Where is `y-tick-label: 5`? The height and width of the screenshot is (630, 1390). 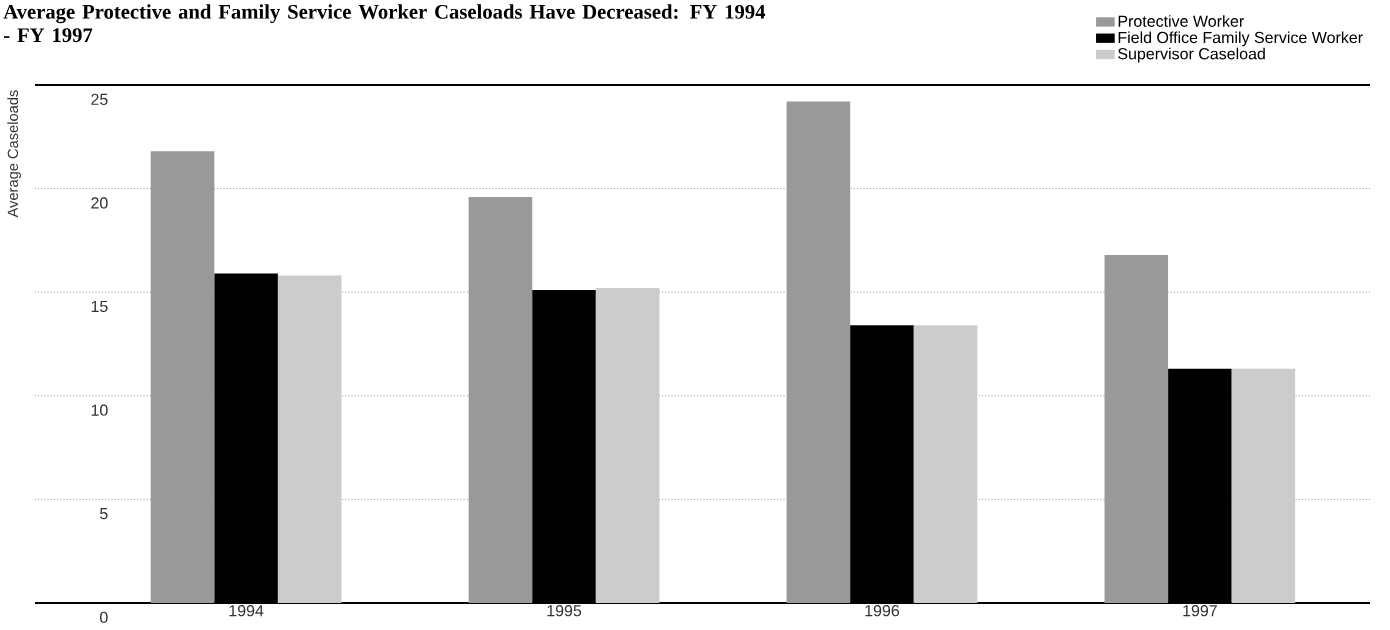 y-tick-label: 5 is located at coordinates (104, 514).